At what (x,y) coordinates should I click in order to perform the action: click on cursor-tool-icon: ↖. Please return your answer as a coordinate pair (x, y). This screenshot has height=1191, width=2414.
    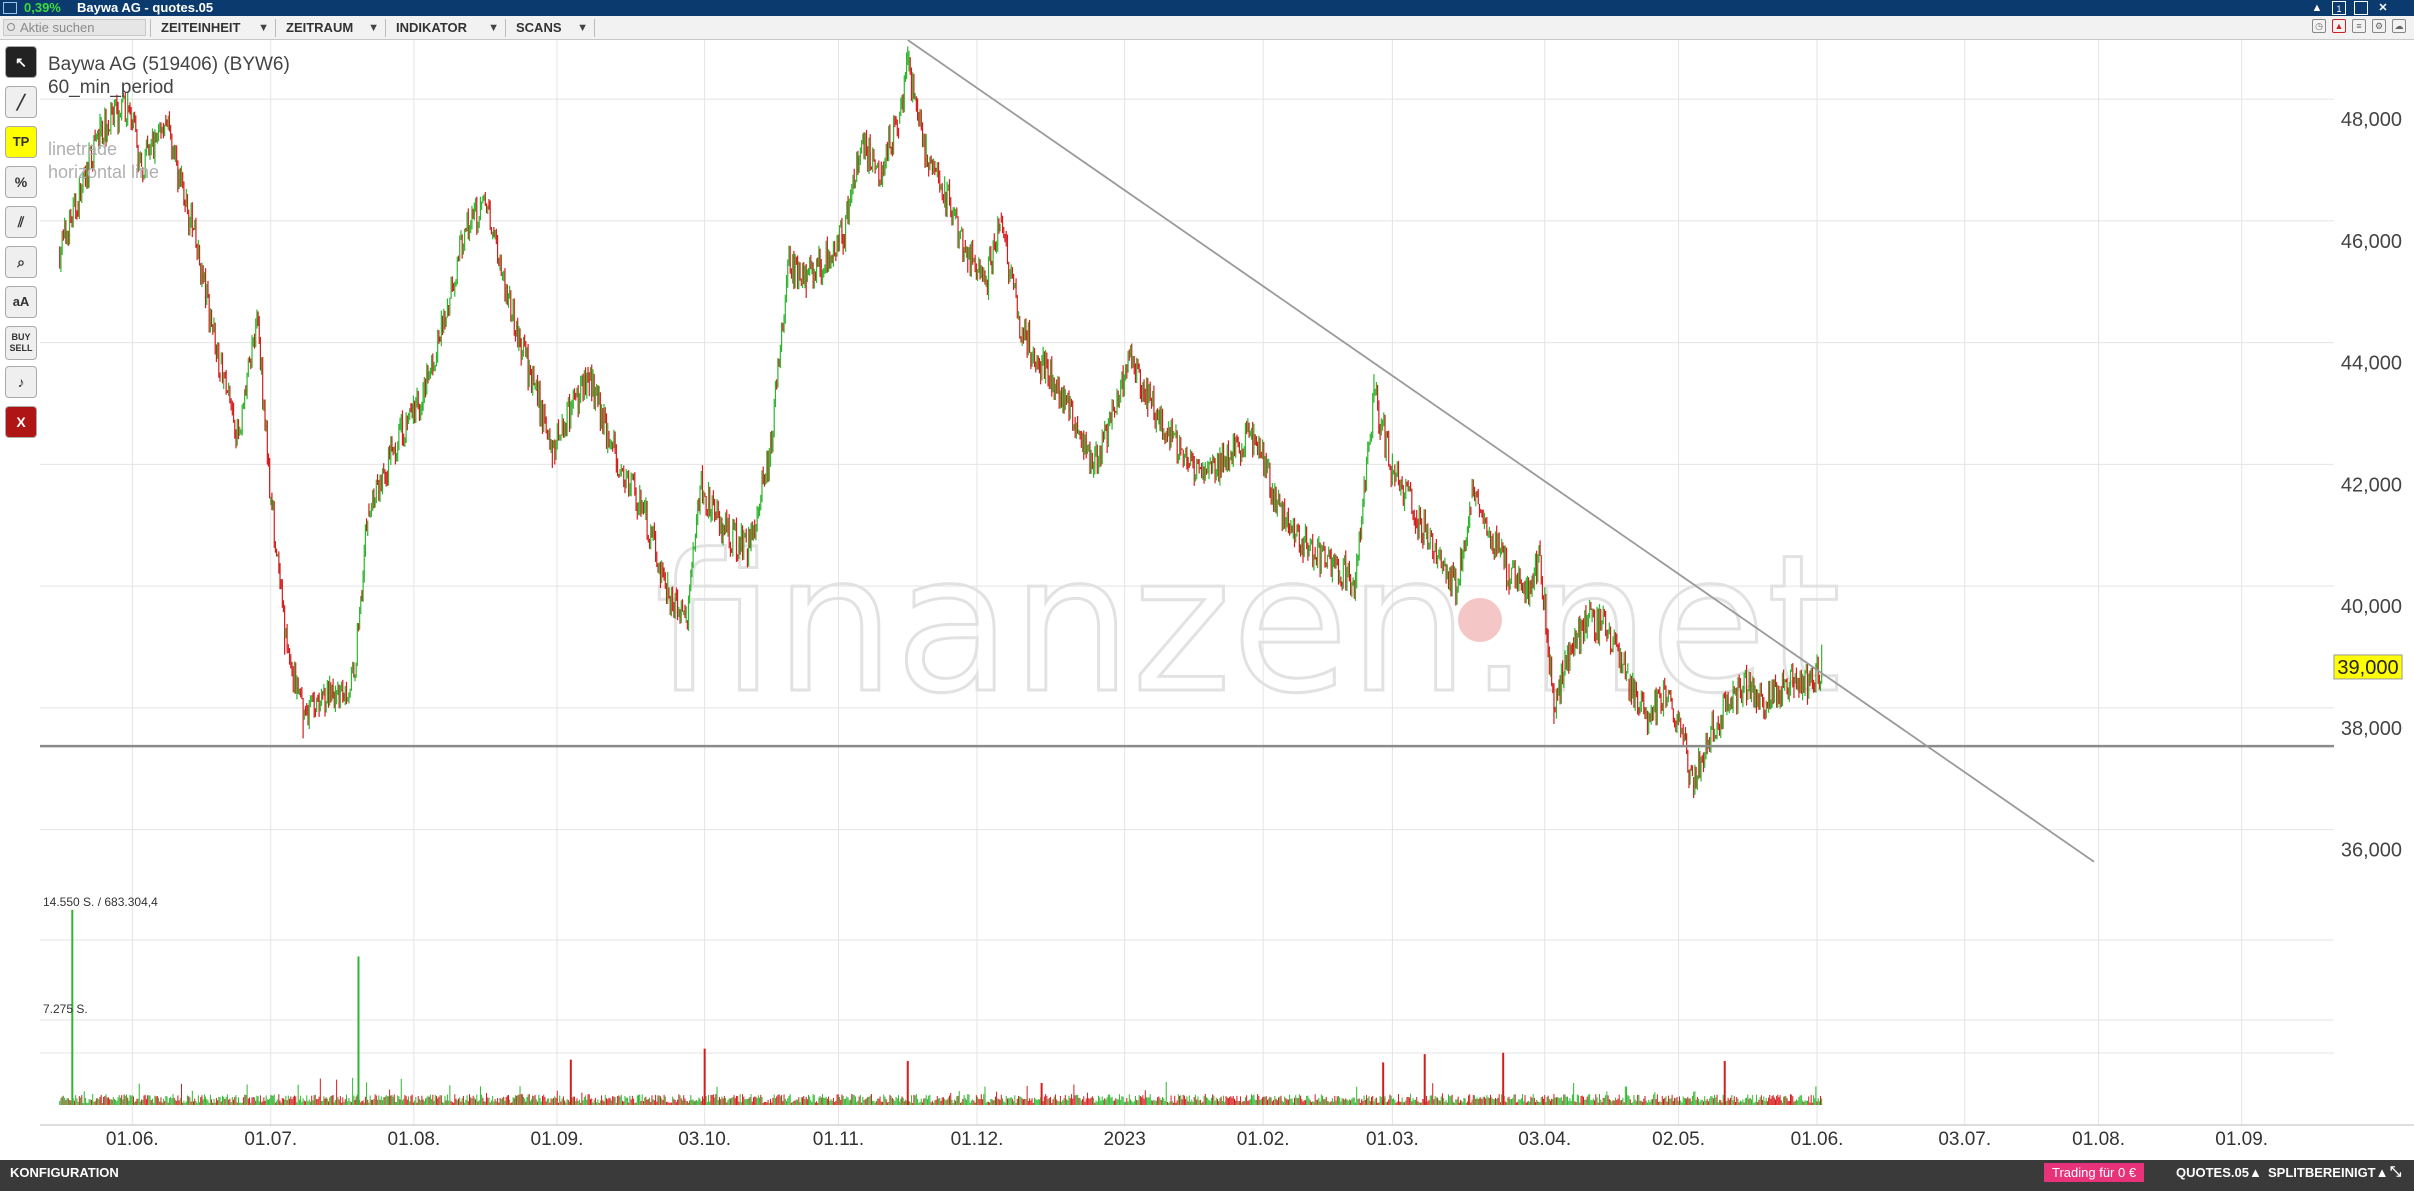
    Looking at the image, I should click on (21, 62).